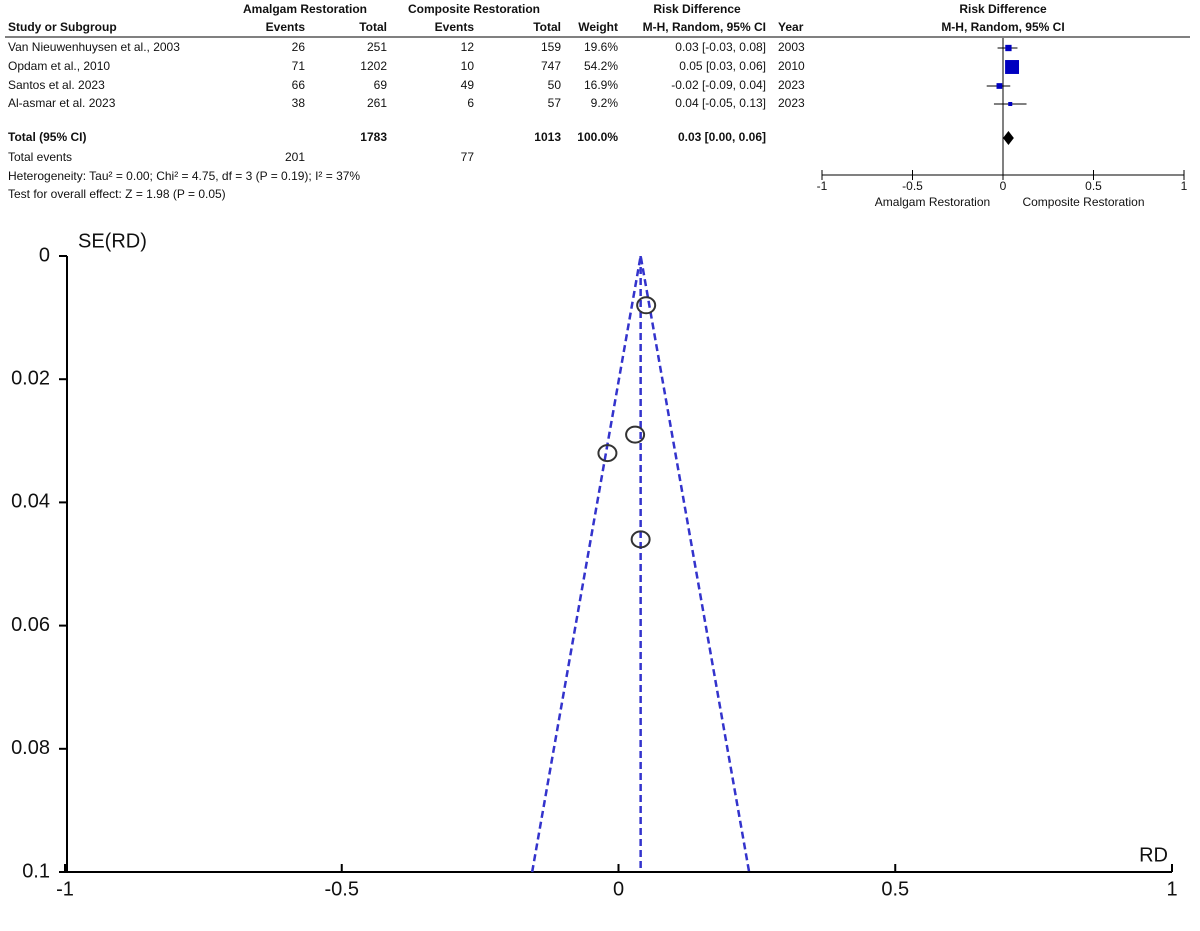  Describe the element at coordinates (468, 47) in the screenshot. I see `table-cell: 12` at that location.